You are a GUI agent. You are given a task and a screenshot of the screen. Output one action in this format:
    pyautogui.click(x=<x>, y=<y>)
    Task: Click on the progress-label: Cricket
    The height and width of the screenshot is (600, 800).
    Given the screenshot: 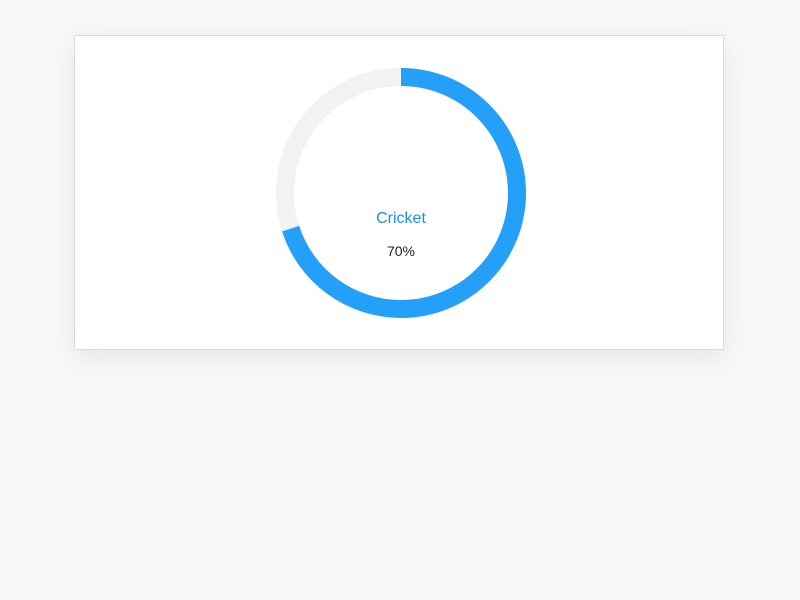 What is the action you would take?
    pyautogui.click(x=401, y=218)
    